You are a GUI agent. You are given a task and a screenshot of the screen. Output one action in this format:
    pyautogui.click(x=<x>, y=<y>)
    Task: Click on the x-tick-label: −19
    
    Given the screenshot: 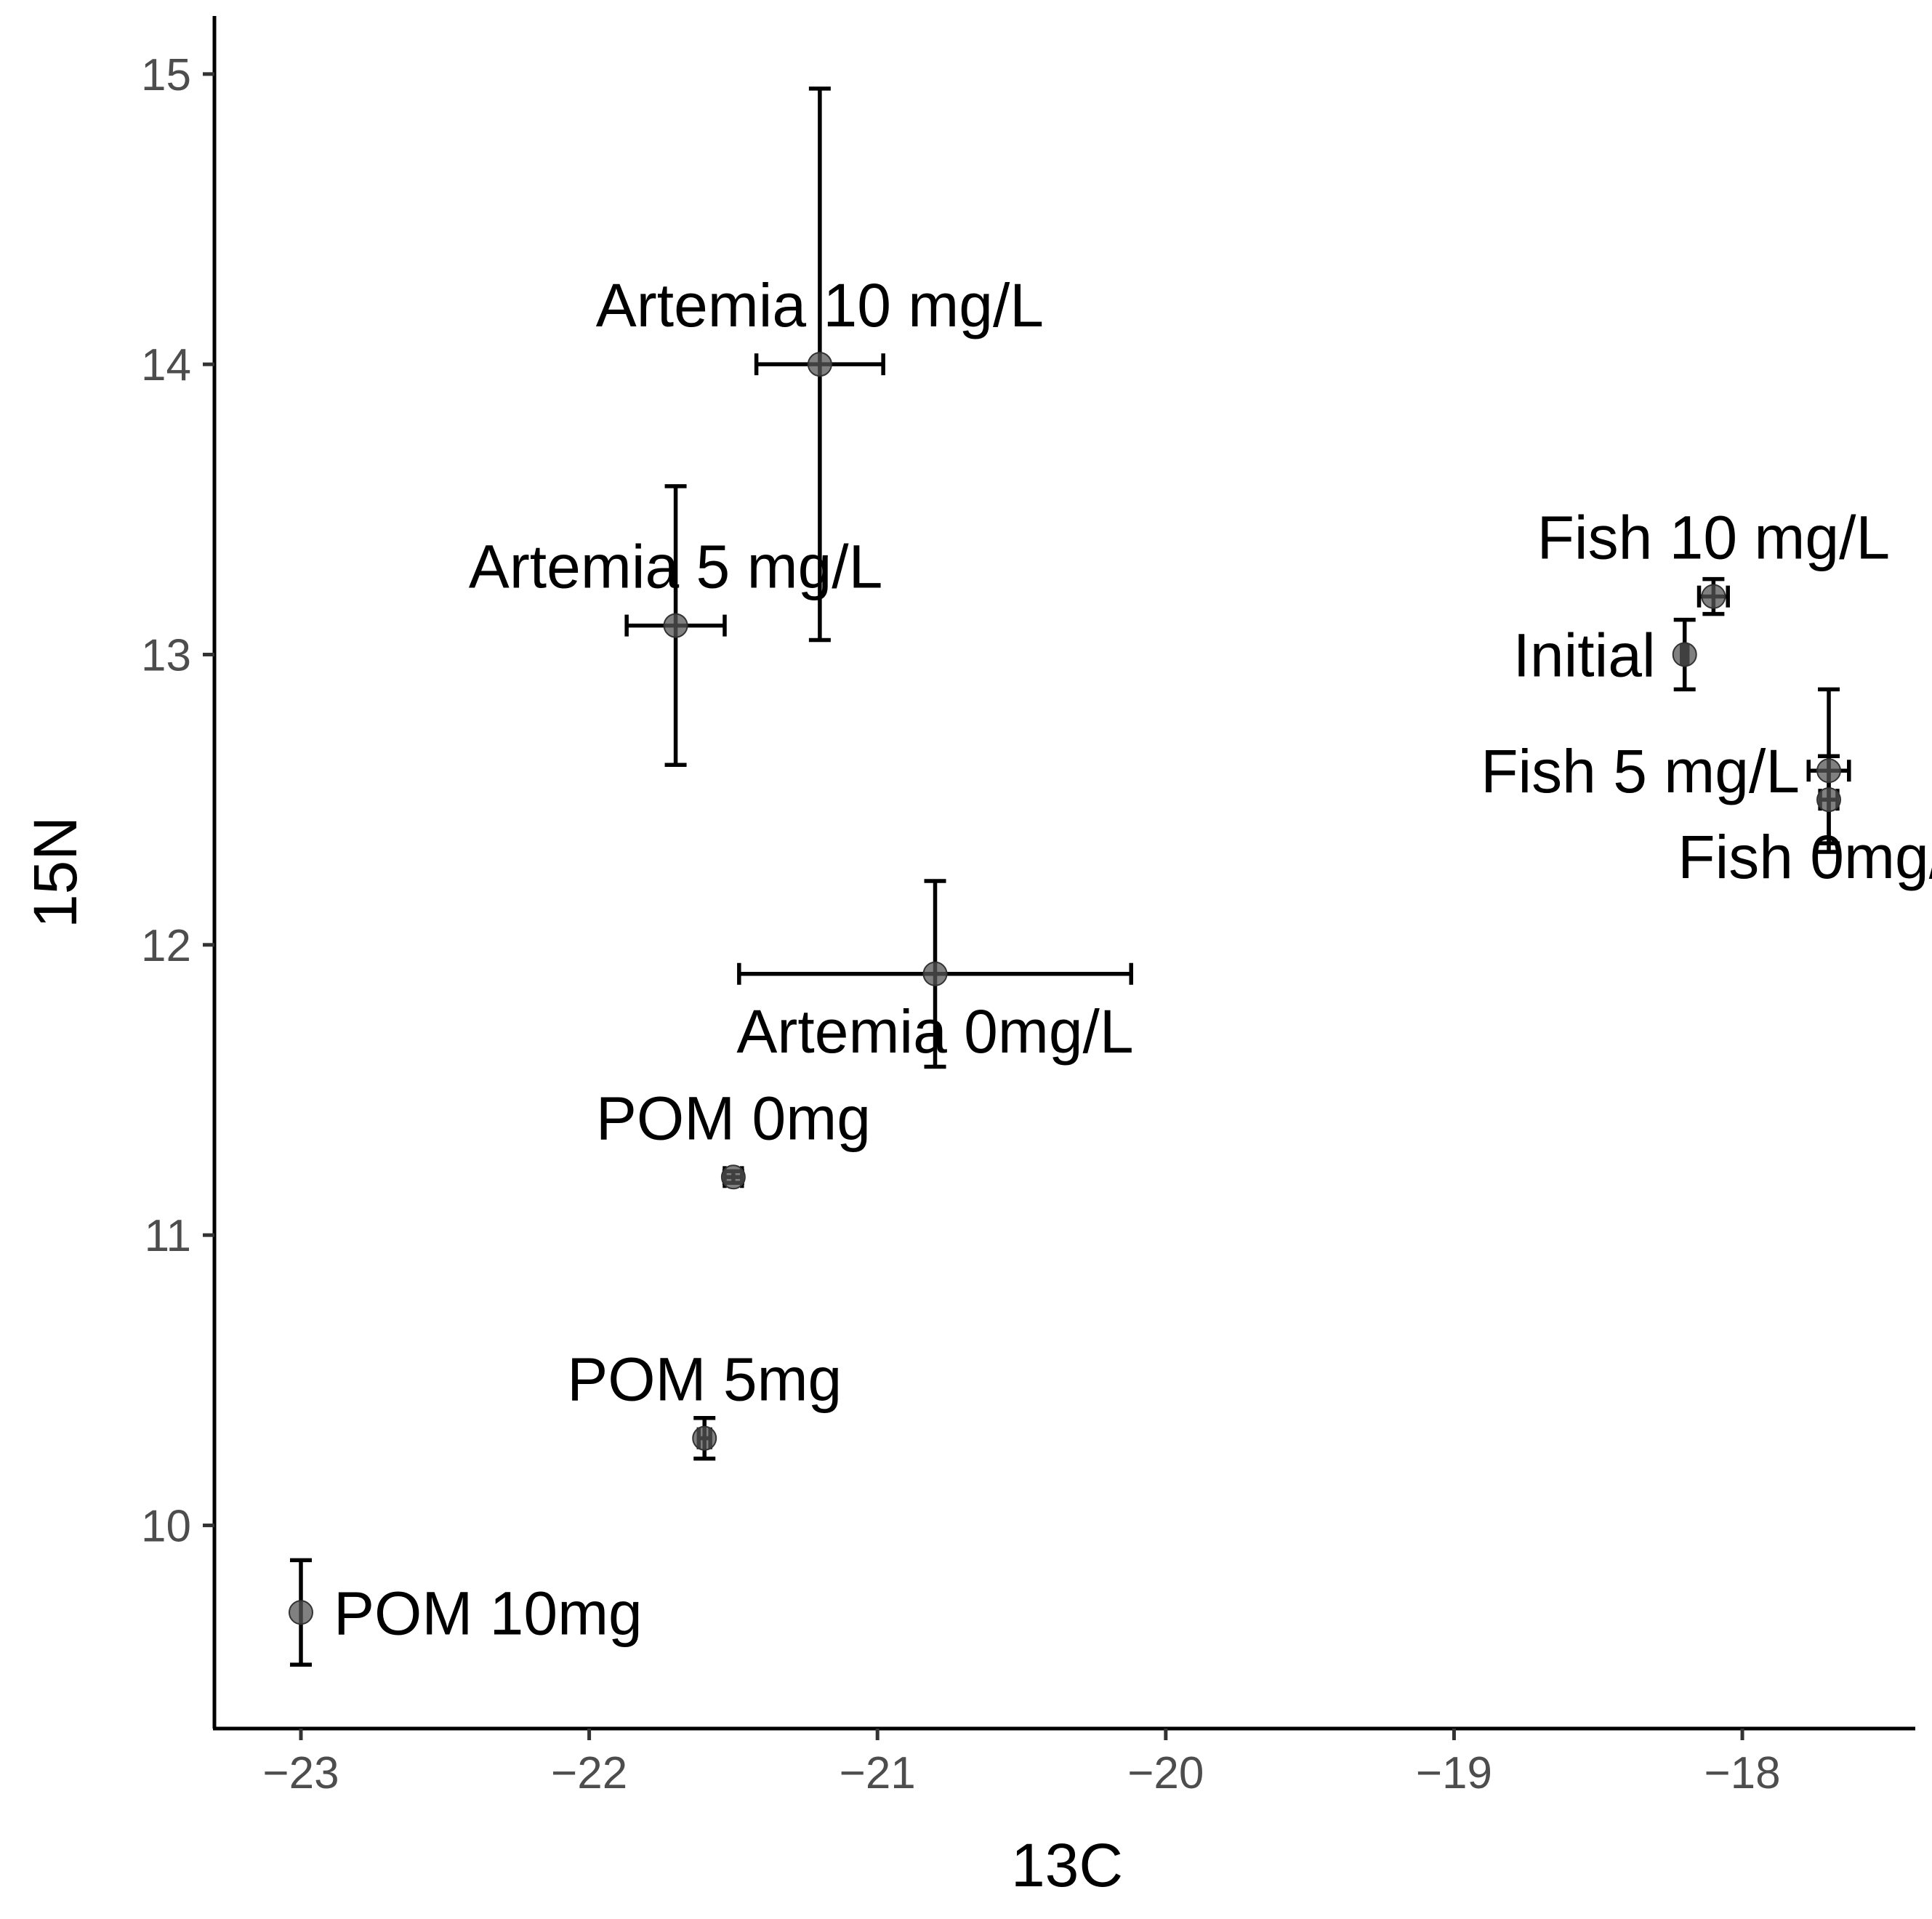 What is the action you would take?
    pyautogui.click(x=1454, y=1773)
    